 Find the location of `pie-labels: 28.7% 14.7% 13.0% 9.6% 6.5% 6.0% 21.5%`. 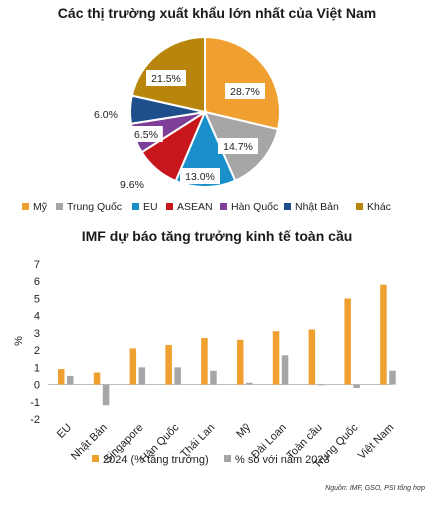

pie-labels: 28.7% 14.7% 13.0% 9.6% 6.5% 6.0% 21.5% is located at coordinates (177, 131).